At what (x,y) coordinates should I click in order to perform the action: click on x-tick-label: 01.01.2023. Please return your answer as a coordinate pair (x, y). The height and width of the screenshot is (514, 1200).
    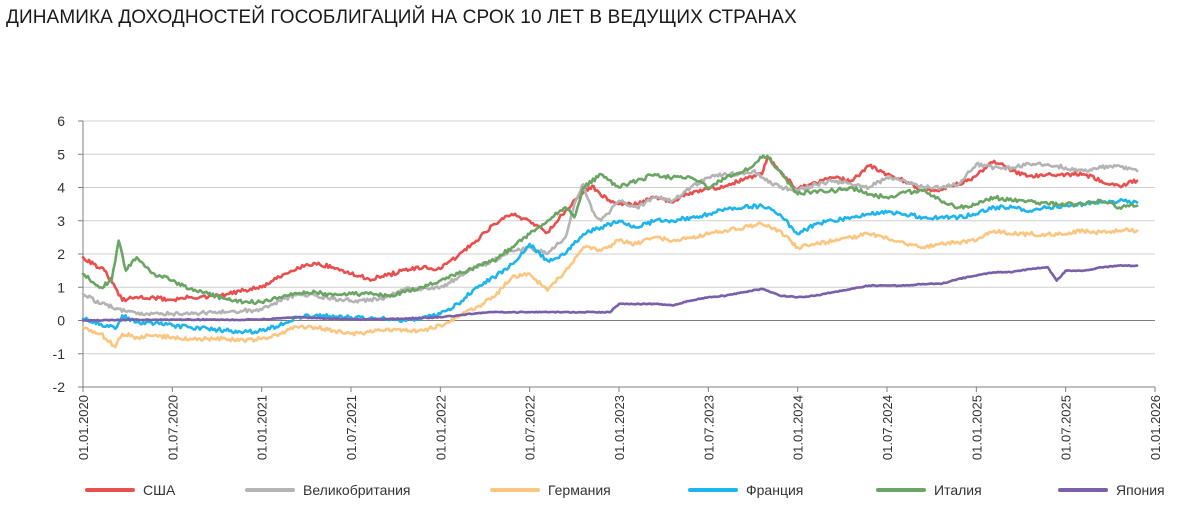
    Looking at the image, I should click on (619, 427).